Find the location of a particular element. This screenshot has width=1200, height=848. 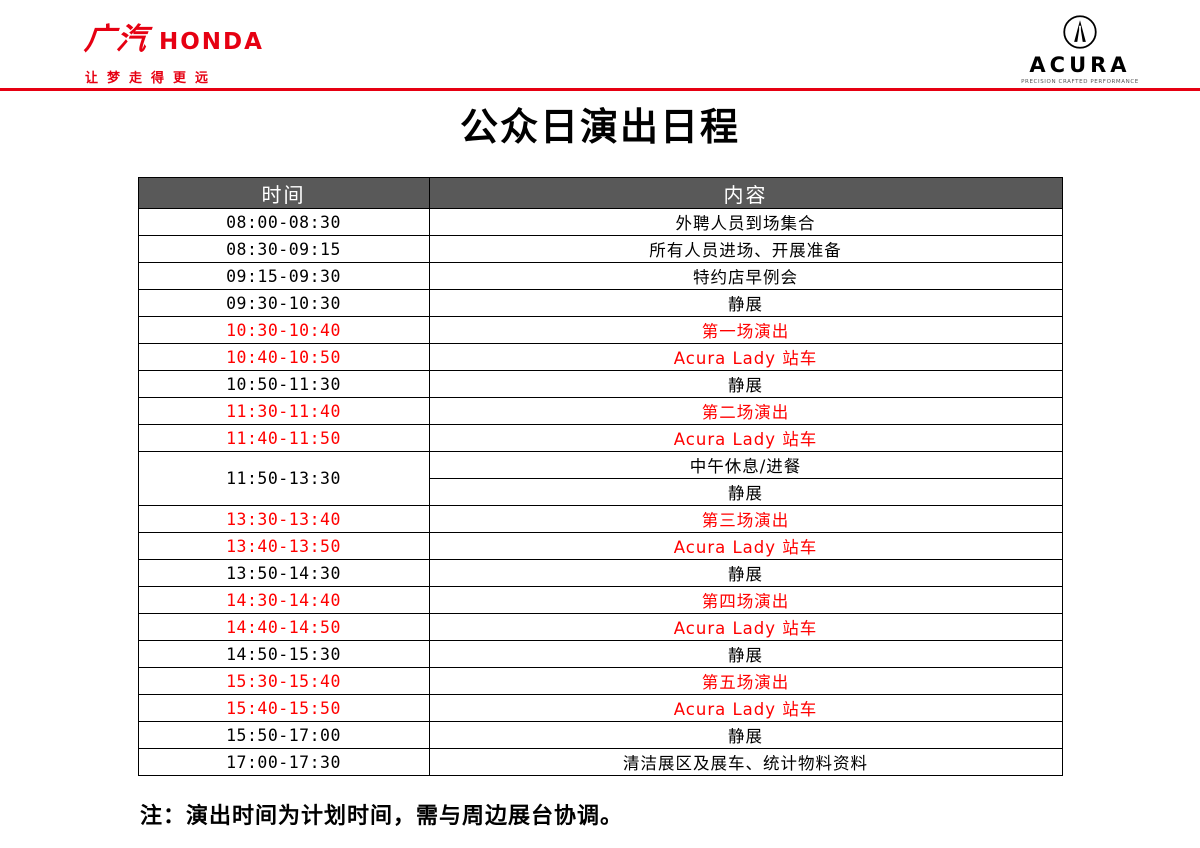

table-row: 11:50-13:30 中午休息/进餐 is located at coordinates (600, 478).